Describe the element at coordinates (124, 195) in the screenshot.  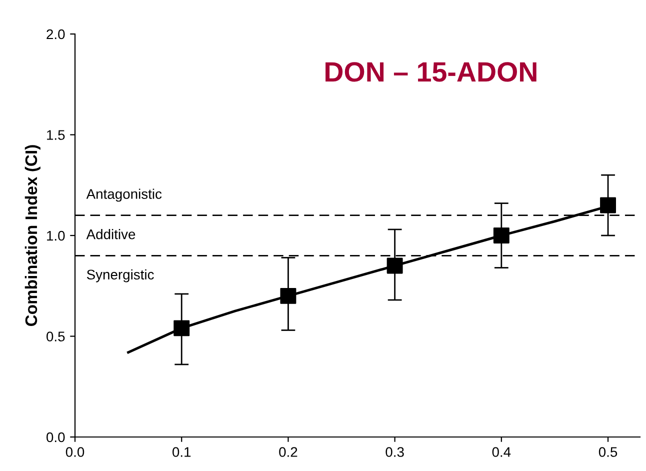
I see `annotation: Antagonistic` at that location.